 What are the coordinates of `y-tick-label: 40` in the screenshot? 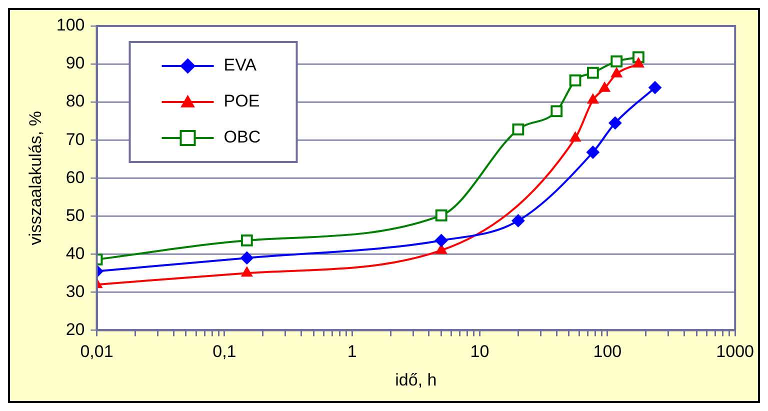 It's located at (75, 253).